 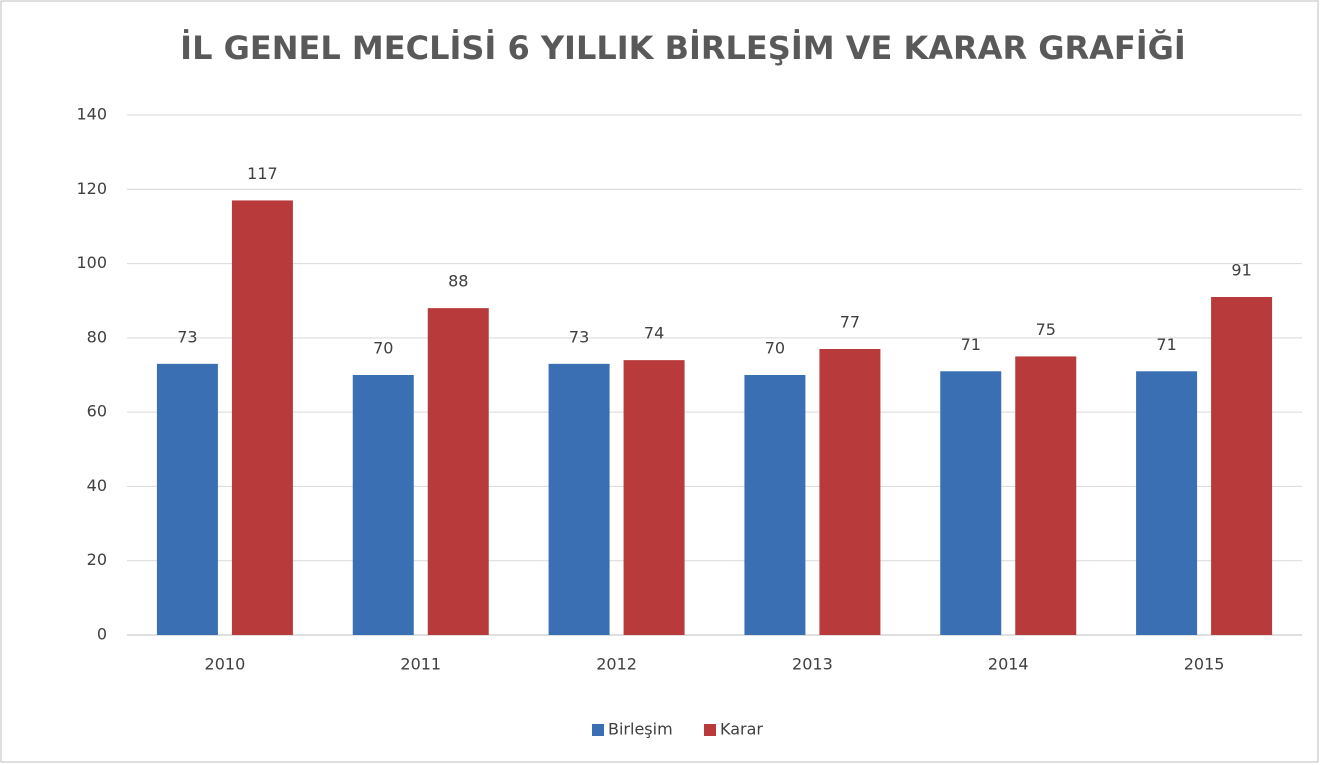 What do you see at coordinates (225, 664) in the screenshot?
I see `x-tick-label: 2010` at bounding box center [225, 664].